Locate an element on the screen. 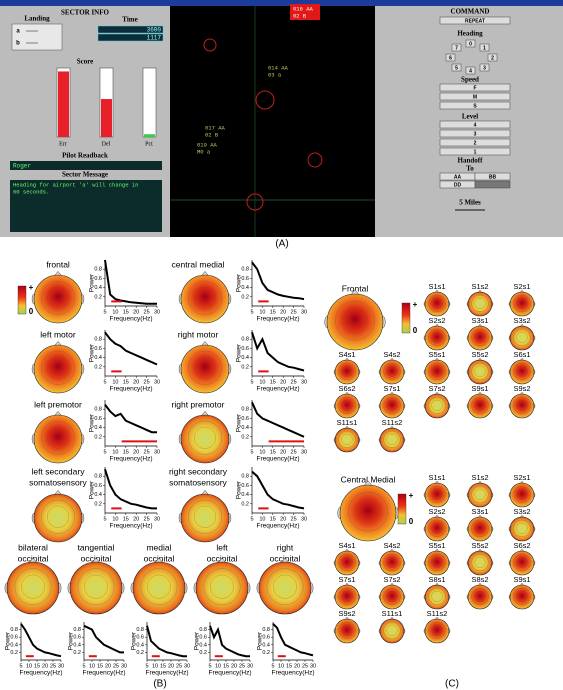  subject-label: S9s1 is located at coordinates (479, 388).